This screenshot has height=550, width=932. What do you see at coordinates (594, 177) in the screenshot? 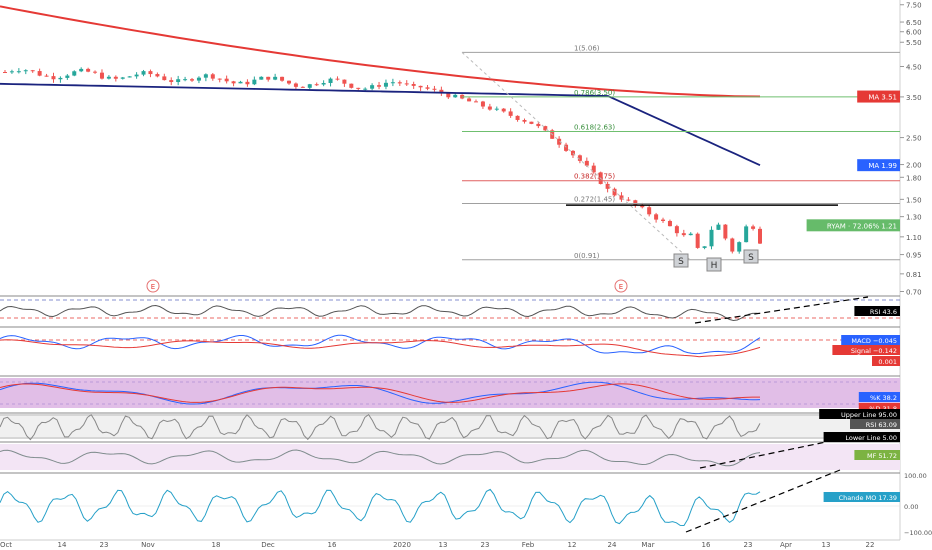
I see `fib-level-label: 0.382(1.75)` at bounding box center [594, 177].